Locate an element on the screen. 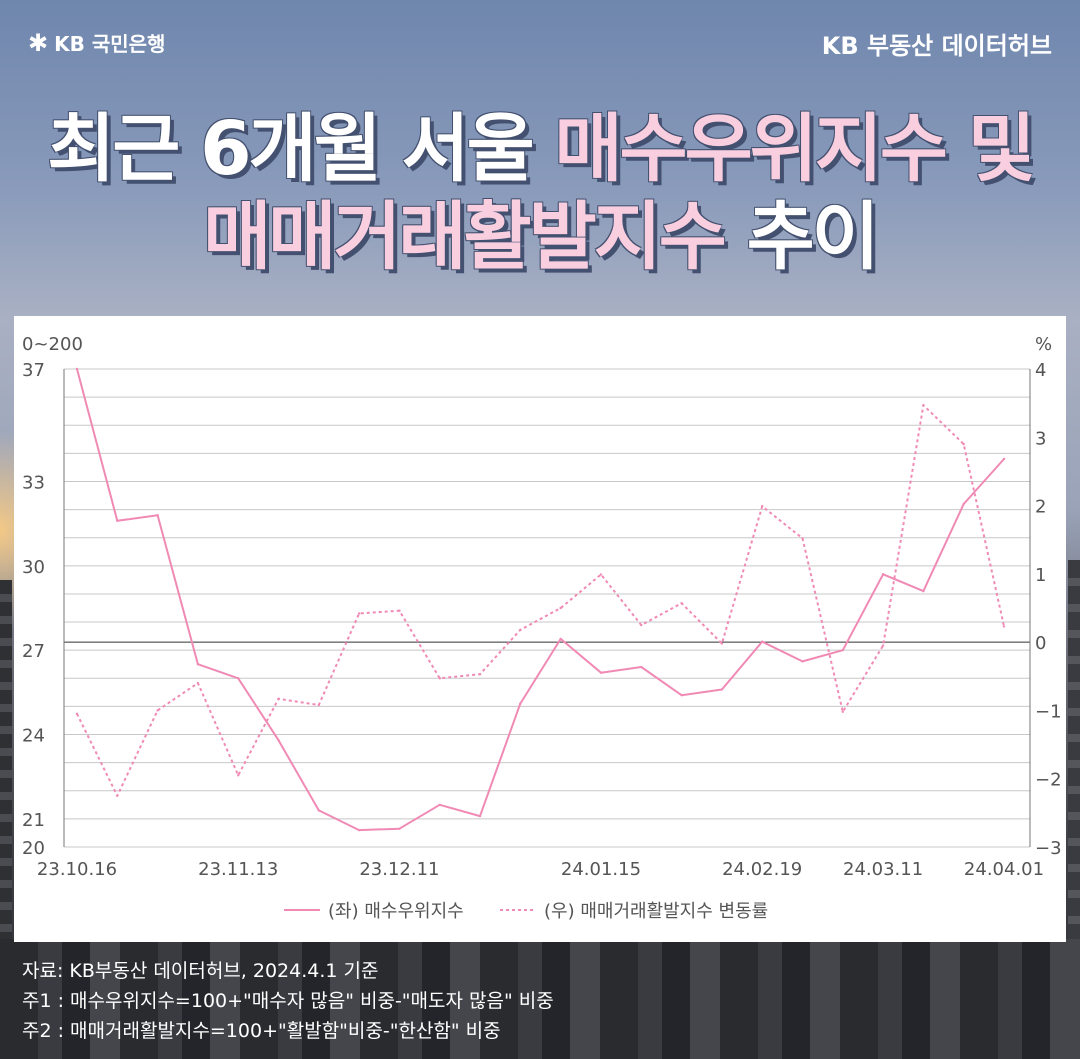 This screenshot has height=1059, width=1080. right-tick-label: 1 is located at coordinates (1040, 575).